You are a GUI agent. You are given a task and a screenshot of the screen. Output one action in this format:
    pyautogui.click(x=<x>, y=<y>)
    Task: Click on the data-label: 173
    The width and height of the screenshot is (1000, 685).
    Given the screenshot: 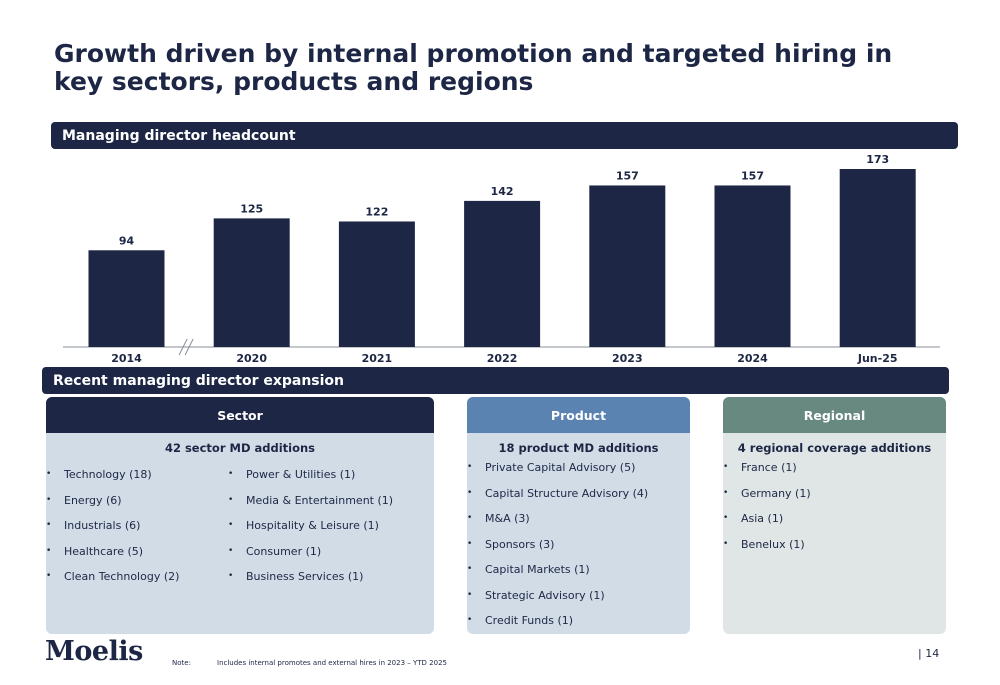 What is the action you would take?
    pyautogui.click(x=877, y=159)
    